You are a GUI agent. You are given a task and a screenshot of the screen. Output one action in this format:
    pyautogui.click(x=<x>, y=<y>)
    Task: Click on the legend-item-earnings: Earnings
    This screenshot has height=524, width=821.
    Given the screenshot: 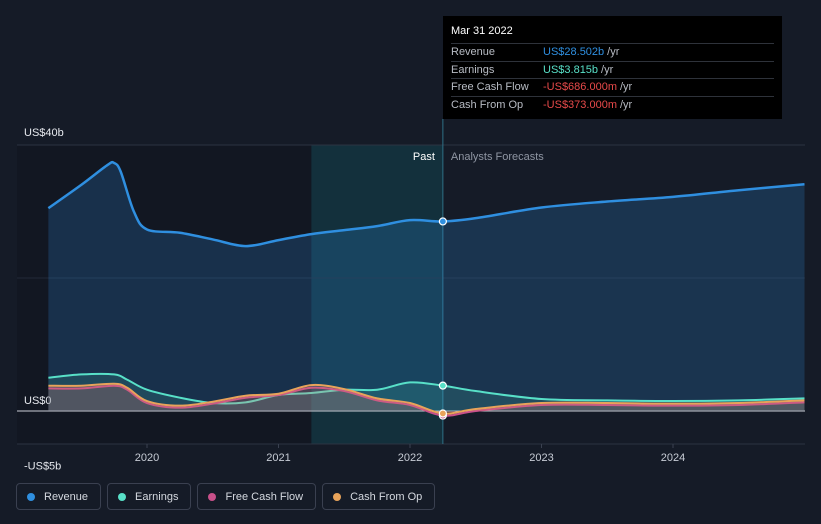 What is the action you would take?
    pyautogui.click(x=149, y=496)
    